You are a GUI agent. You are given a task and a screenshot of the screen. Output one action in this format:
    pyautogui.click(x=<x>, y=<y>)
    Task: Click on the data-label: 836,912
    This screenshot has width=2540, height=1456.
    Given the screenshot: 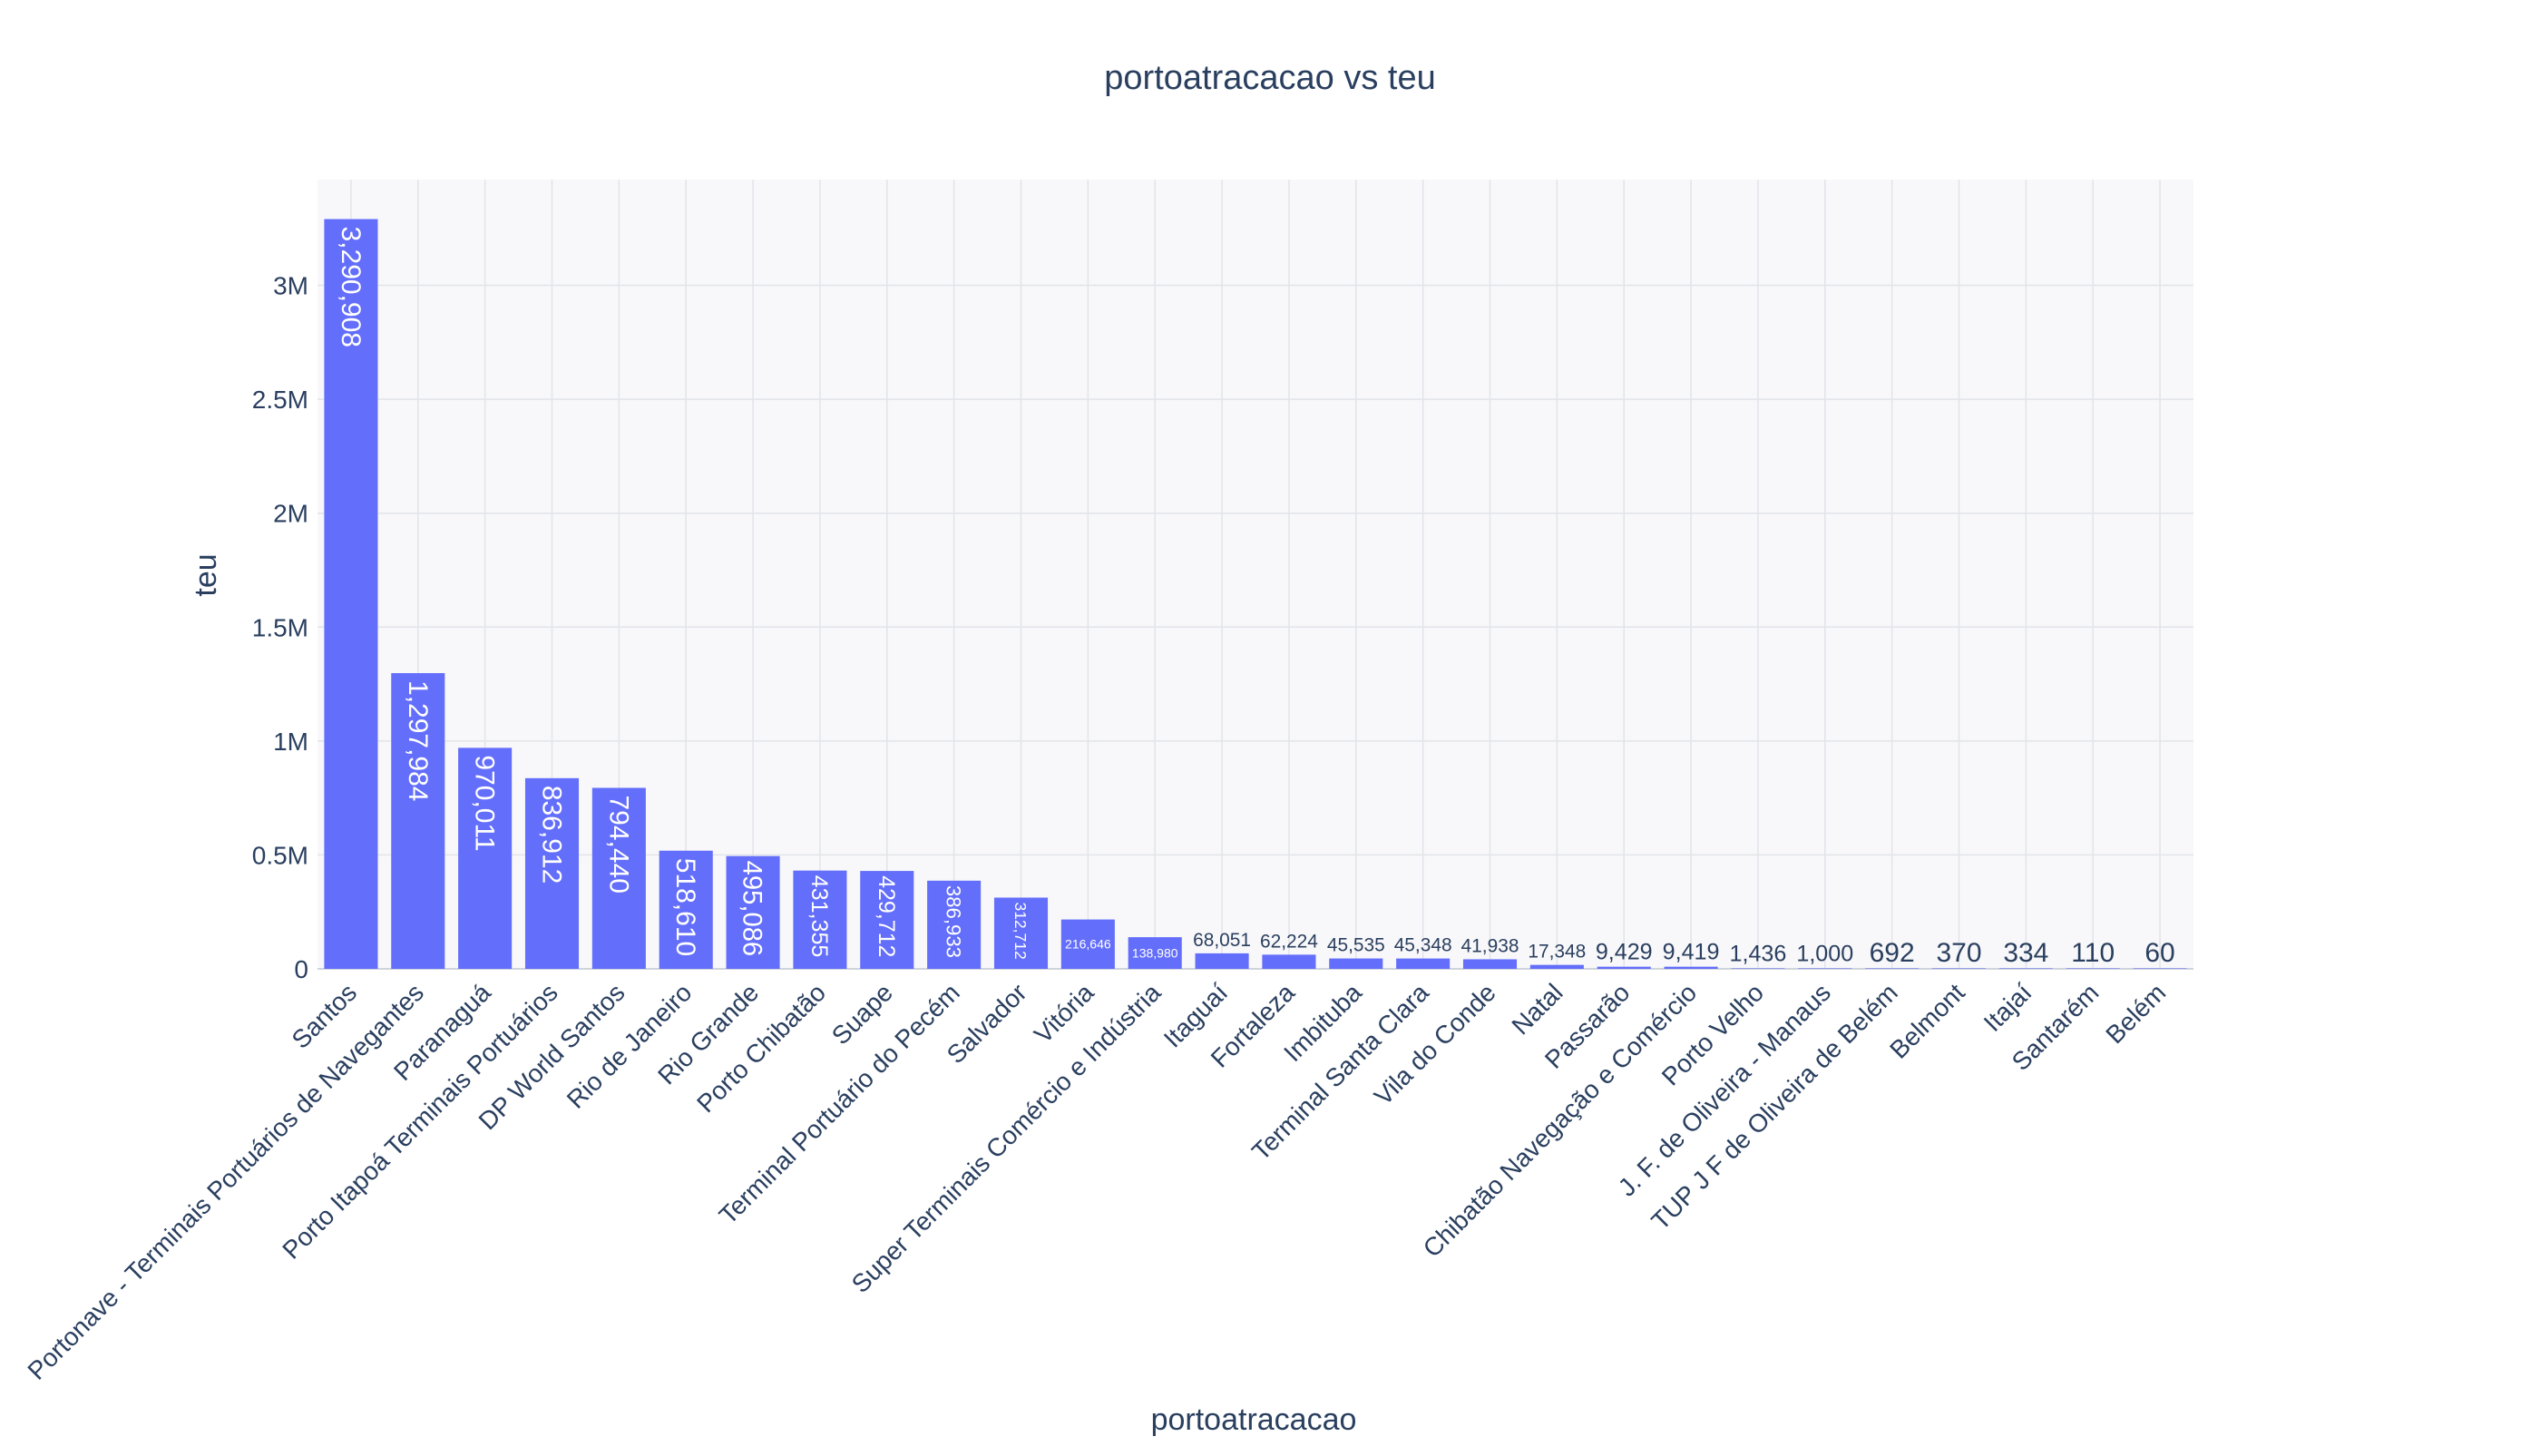 What is the action you would take?
    pyautogui.click(x=552, y=835)
    